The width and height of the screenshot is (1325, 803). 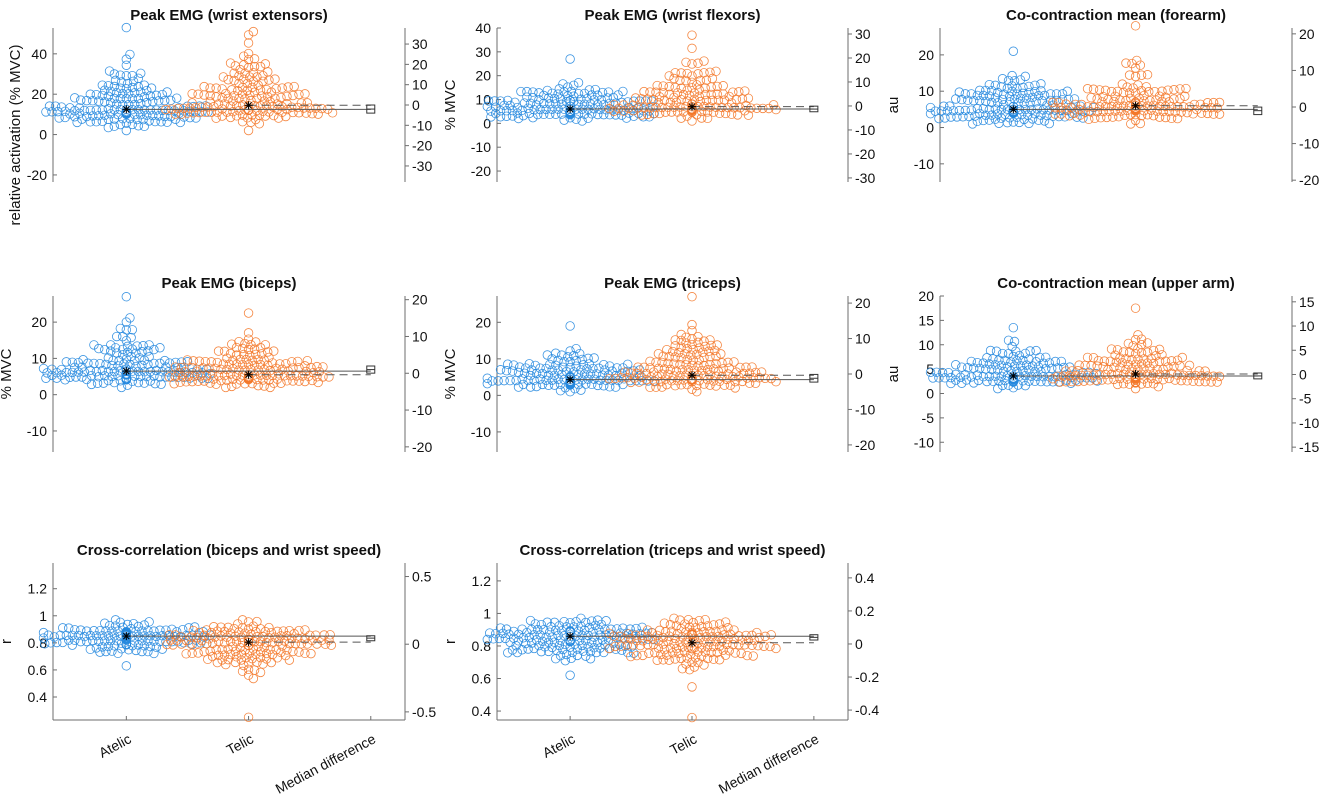 What do you see at coordinates (1116, 15) in the screenshot?
I see `subplot-title: Co-contraction mean (forearm)` at bounding box center [1116, 15].